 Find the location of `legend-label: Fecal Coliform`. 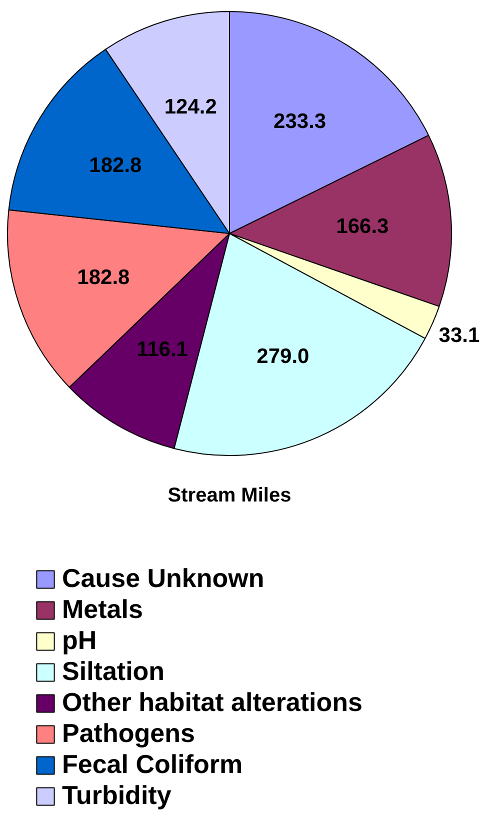

legend-label: Fecal Coliform is located at coordinates (152, 764).